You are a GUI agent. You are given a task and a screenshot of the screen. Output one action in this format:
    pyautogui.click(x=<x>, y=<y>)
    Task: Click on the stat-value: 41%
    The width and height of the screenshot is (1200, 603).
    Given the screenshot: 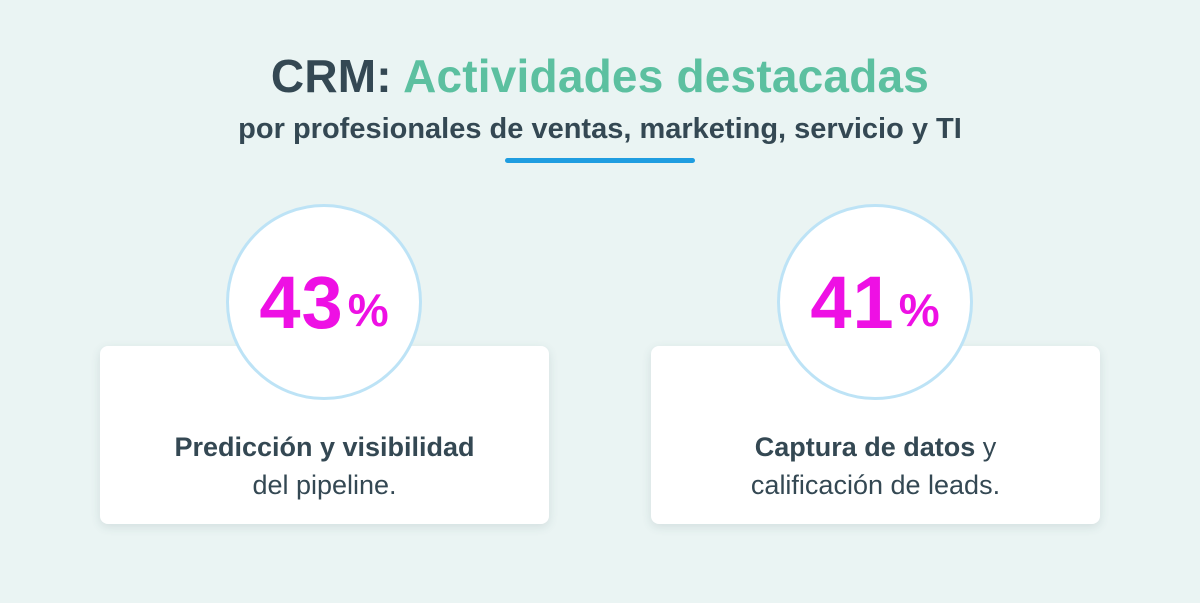 What is the action you would take?
    pyautogui.click(x=875, y=302)
    